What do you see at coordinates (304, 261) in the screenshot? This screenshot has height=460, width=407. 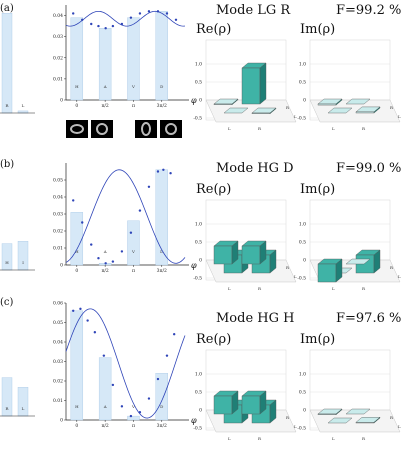 I see `z-tick-label: 0` at bounding box center [304, 261].